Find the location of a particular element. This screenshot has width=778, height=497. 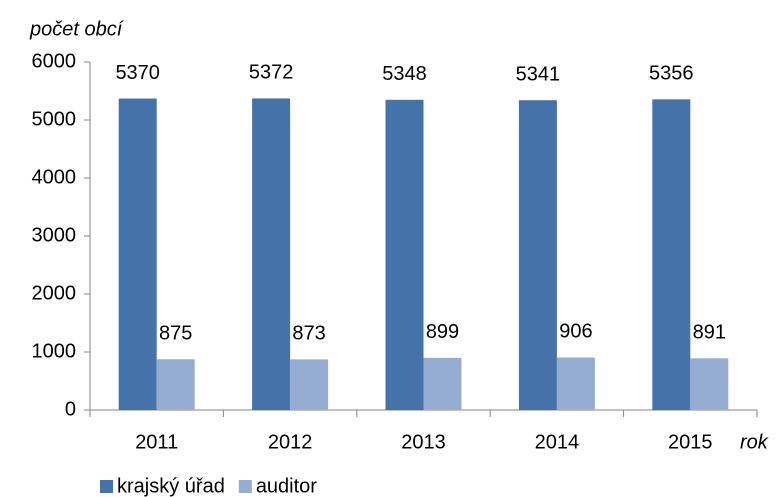

x-tick-label: 2012 is located at coordinates (290, 442).